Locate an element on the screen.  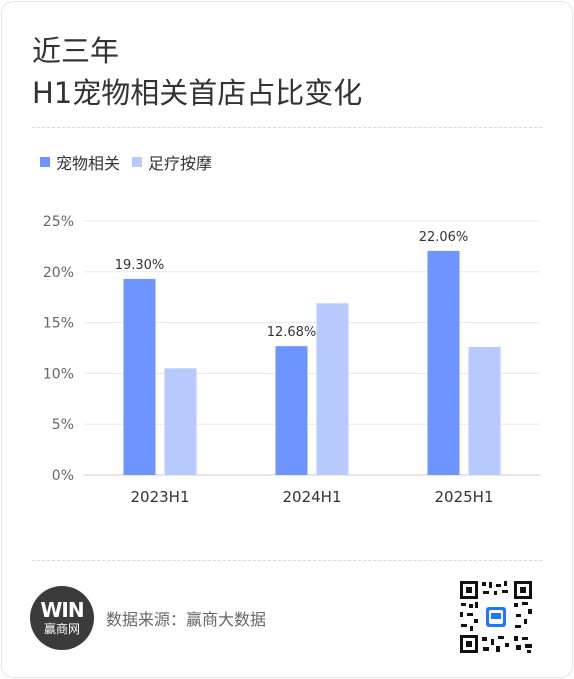
y-tick-label: 5% is located at coordinates (63, 425).